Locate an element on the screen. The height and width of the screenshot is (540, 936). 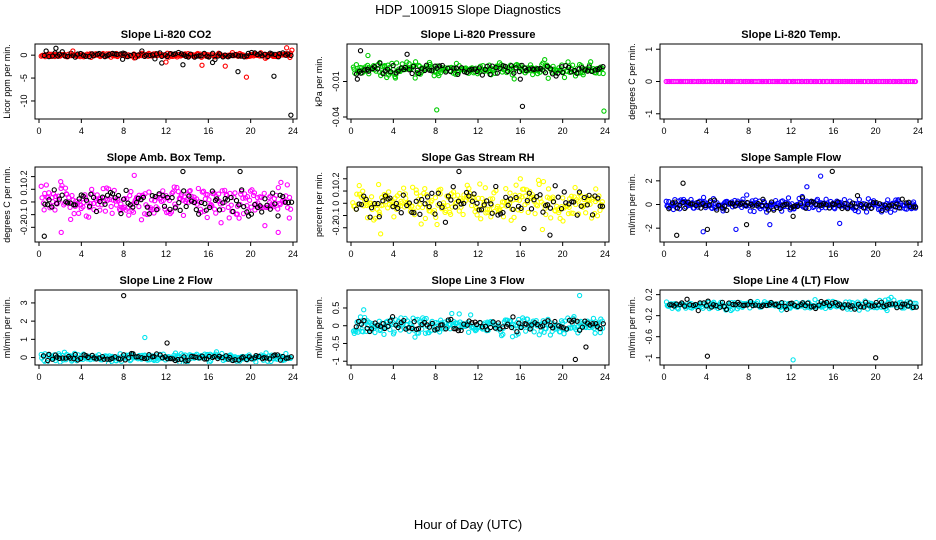
y-tick-label: -1 is located at coordinates (649, 114).